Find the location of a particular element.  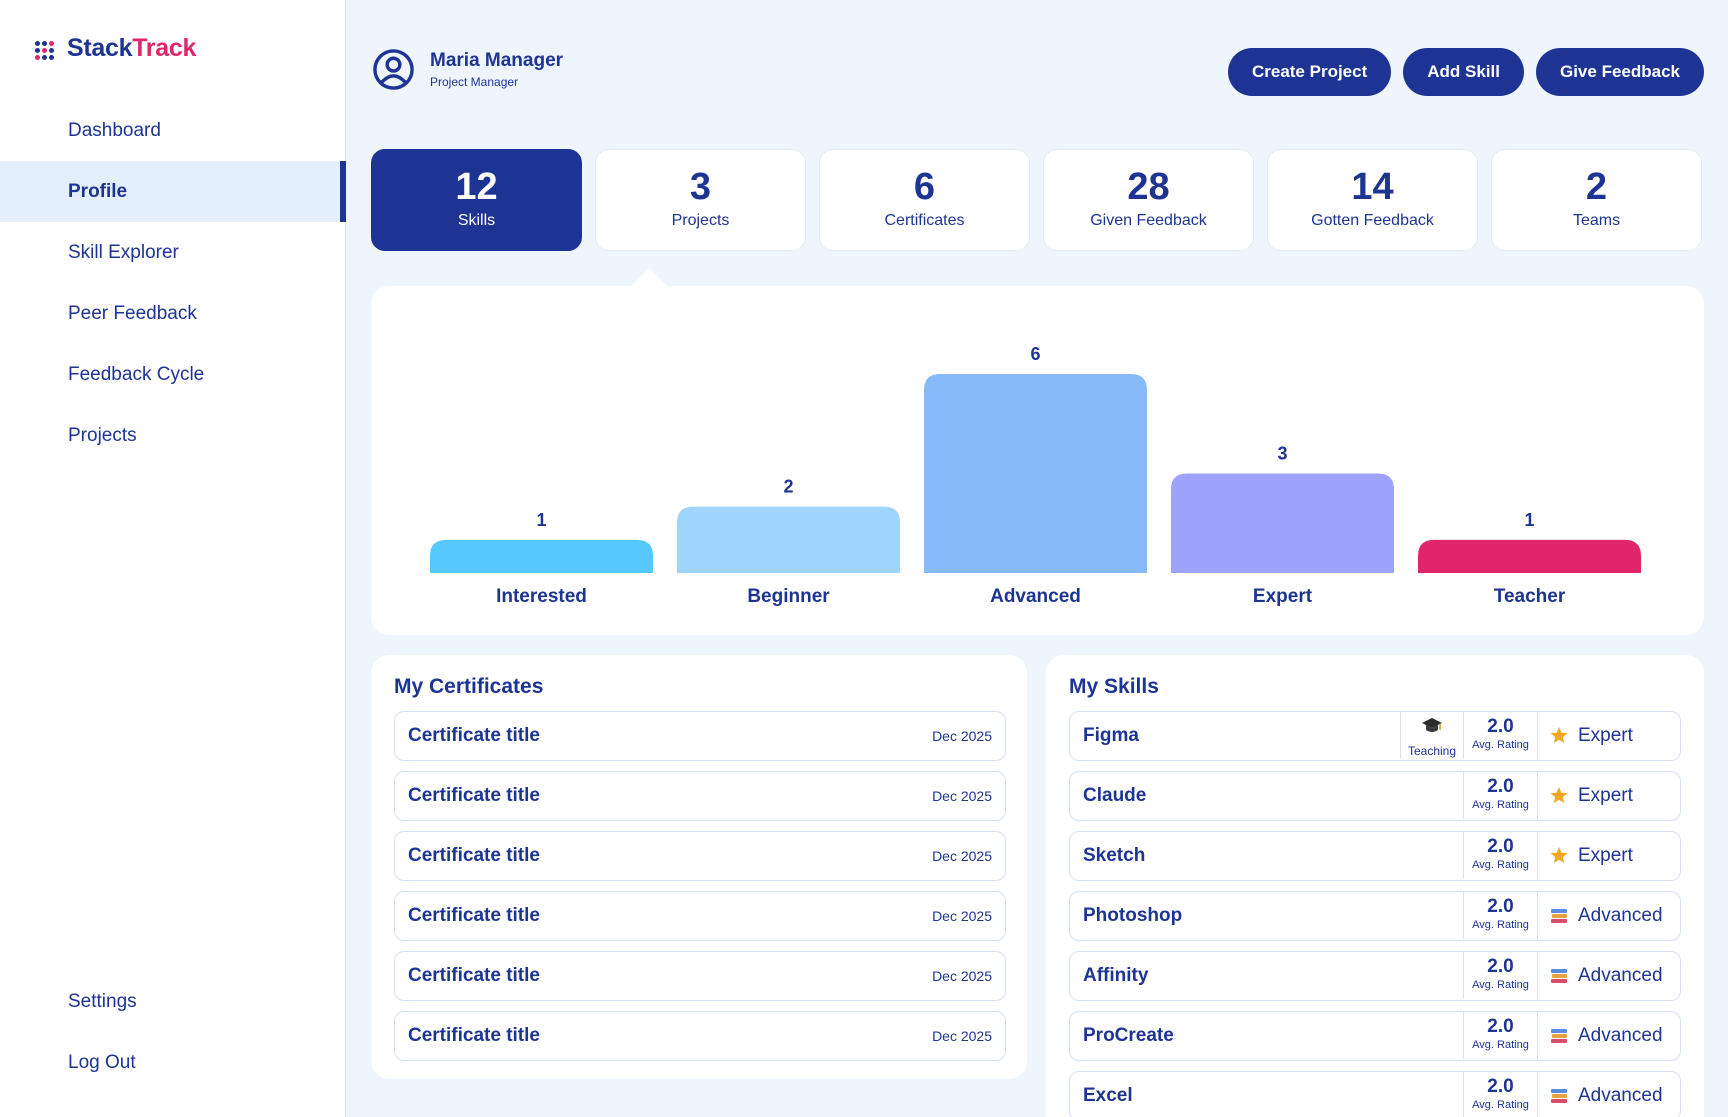

stat-card-projects: 3 Projects is located at coordinates (700, 200).